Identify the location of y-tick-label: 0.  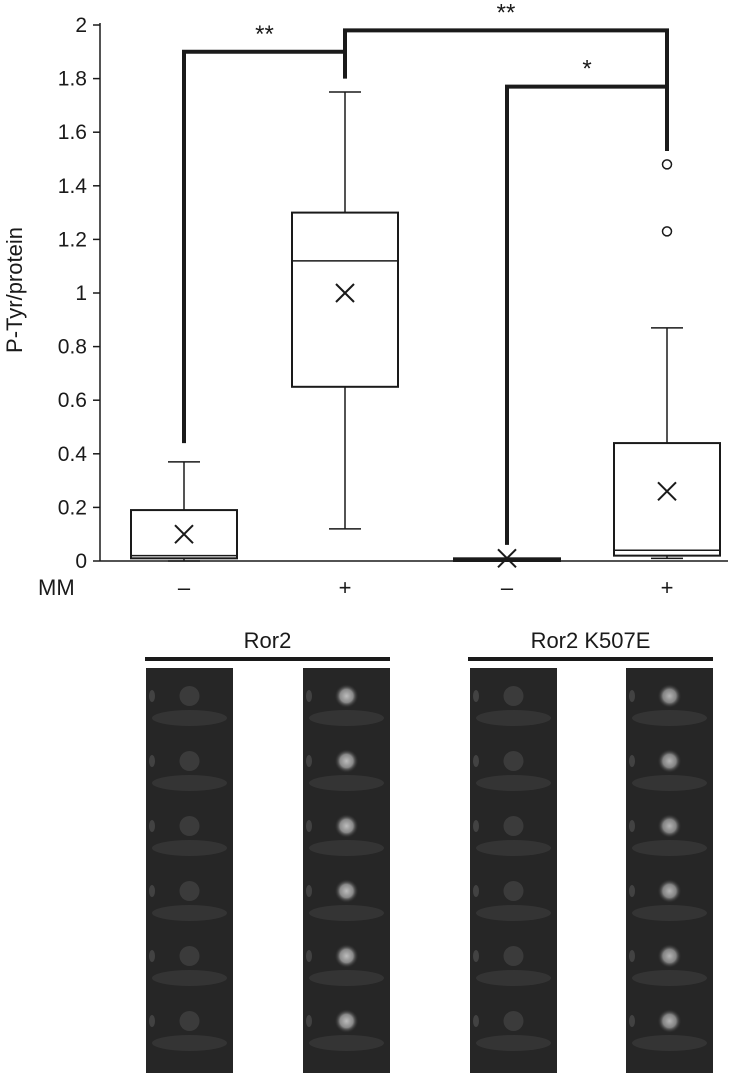
(81, 561).